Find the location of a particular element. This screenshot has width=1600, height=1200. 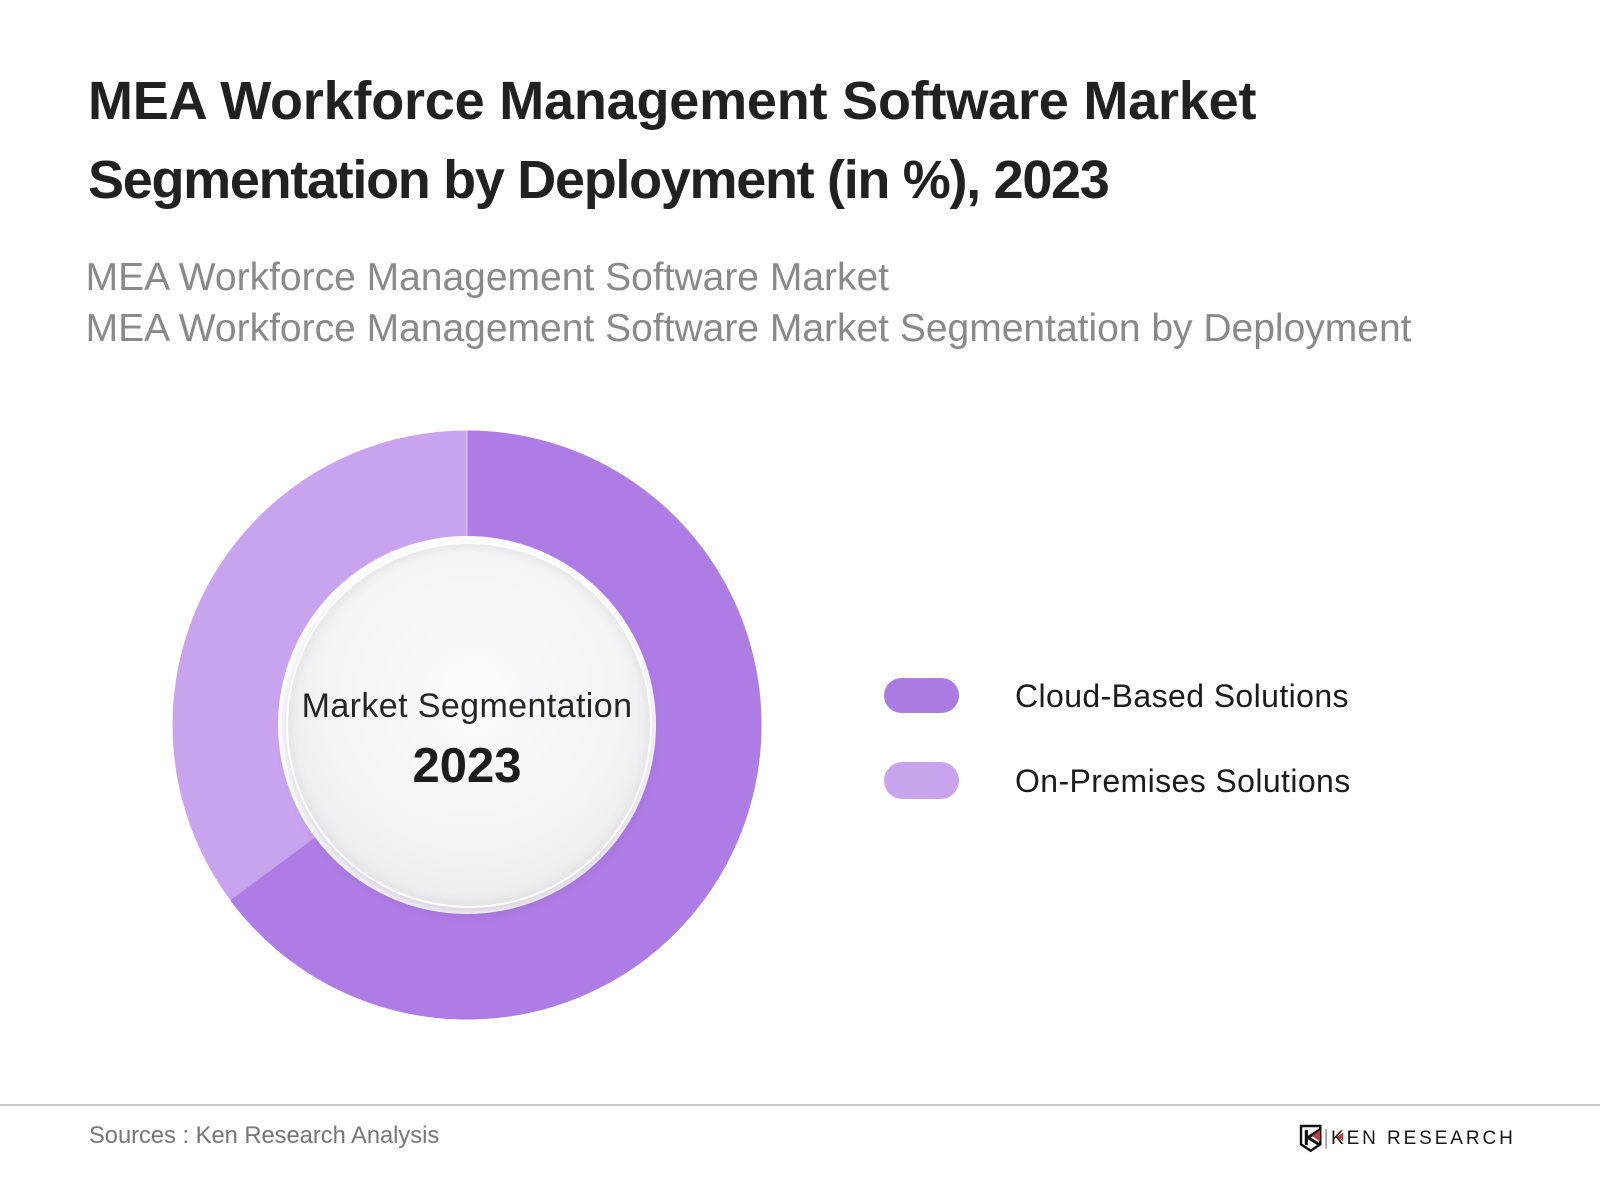

svg-text: KEN RESEARCH is located at coordinates (1423, 1138).